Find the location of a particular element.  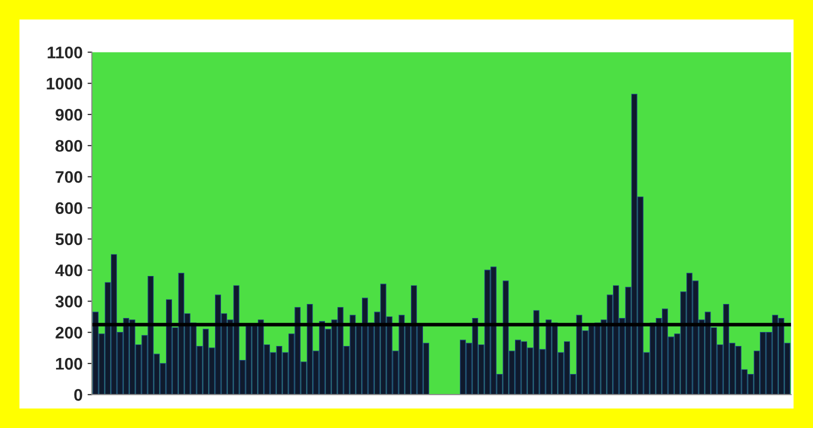

y-tick-label: 1100 is located at coordinates (65, 52).